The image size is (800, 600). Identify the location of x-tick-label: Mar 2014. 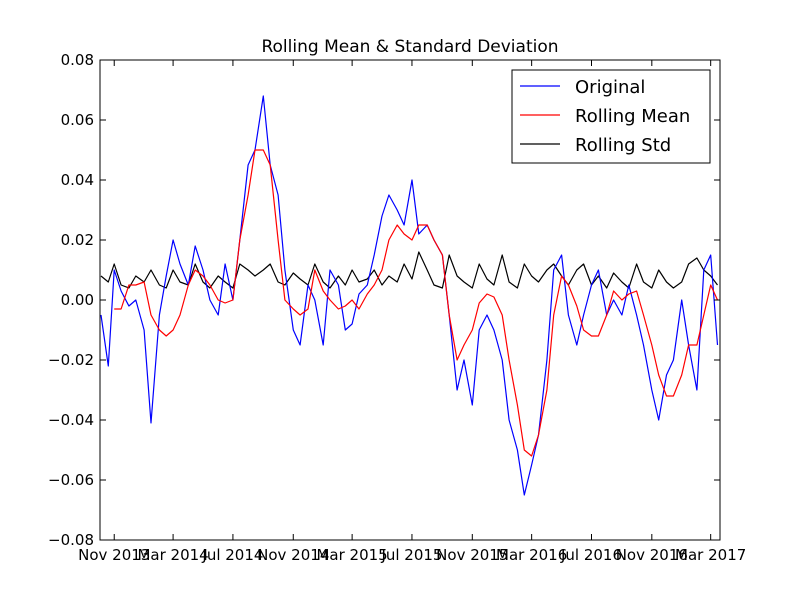
(172, 555).